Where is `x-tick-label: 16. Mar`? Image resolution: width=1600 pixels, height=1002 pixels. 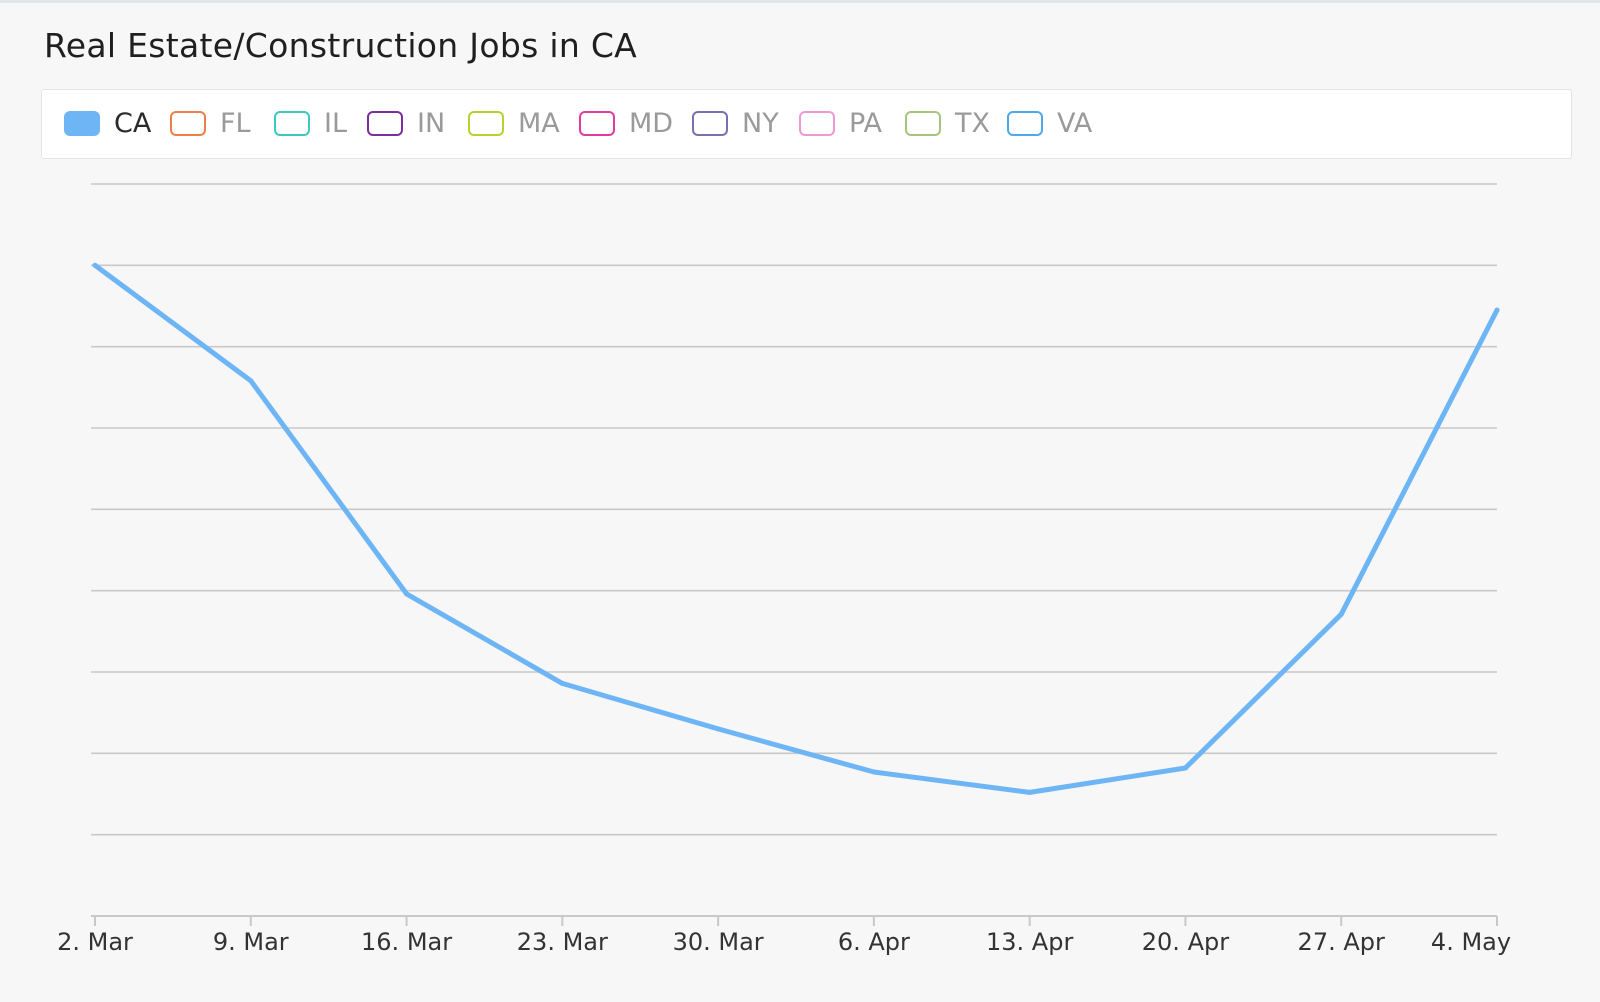 x-tick-label: 16. Mar is located at coordinates (406, 942).